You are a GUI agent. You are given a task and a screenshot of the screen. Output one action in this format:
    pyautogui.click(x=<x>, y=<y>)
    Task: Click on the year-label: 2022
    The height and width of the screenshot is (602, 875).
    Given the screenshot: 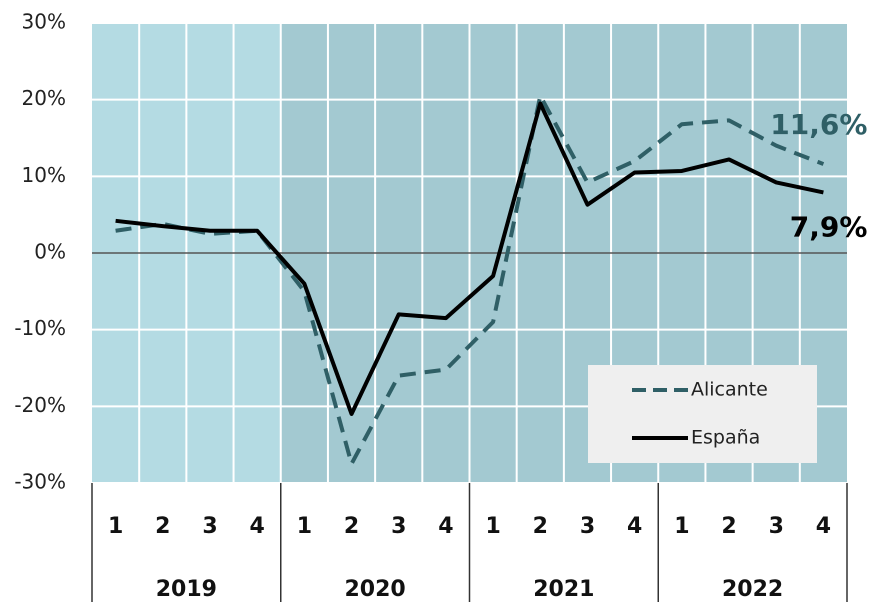 What is the action you would take?
    pyautogui.click(x=752, y=589)
    